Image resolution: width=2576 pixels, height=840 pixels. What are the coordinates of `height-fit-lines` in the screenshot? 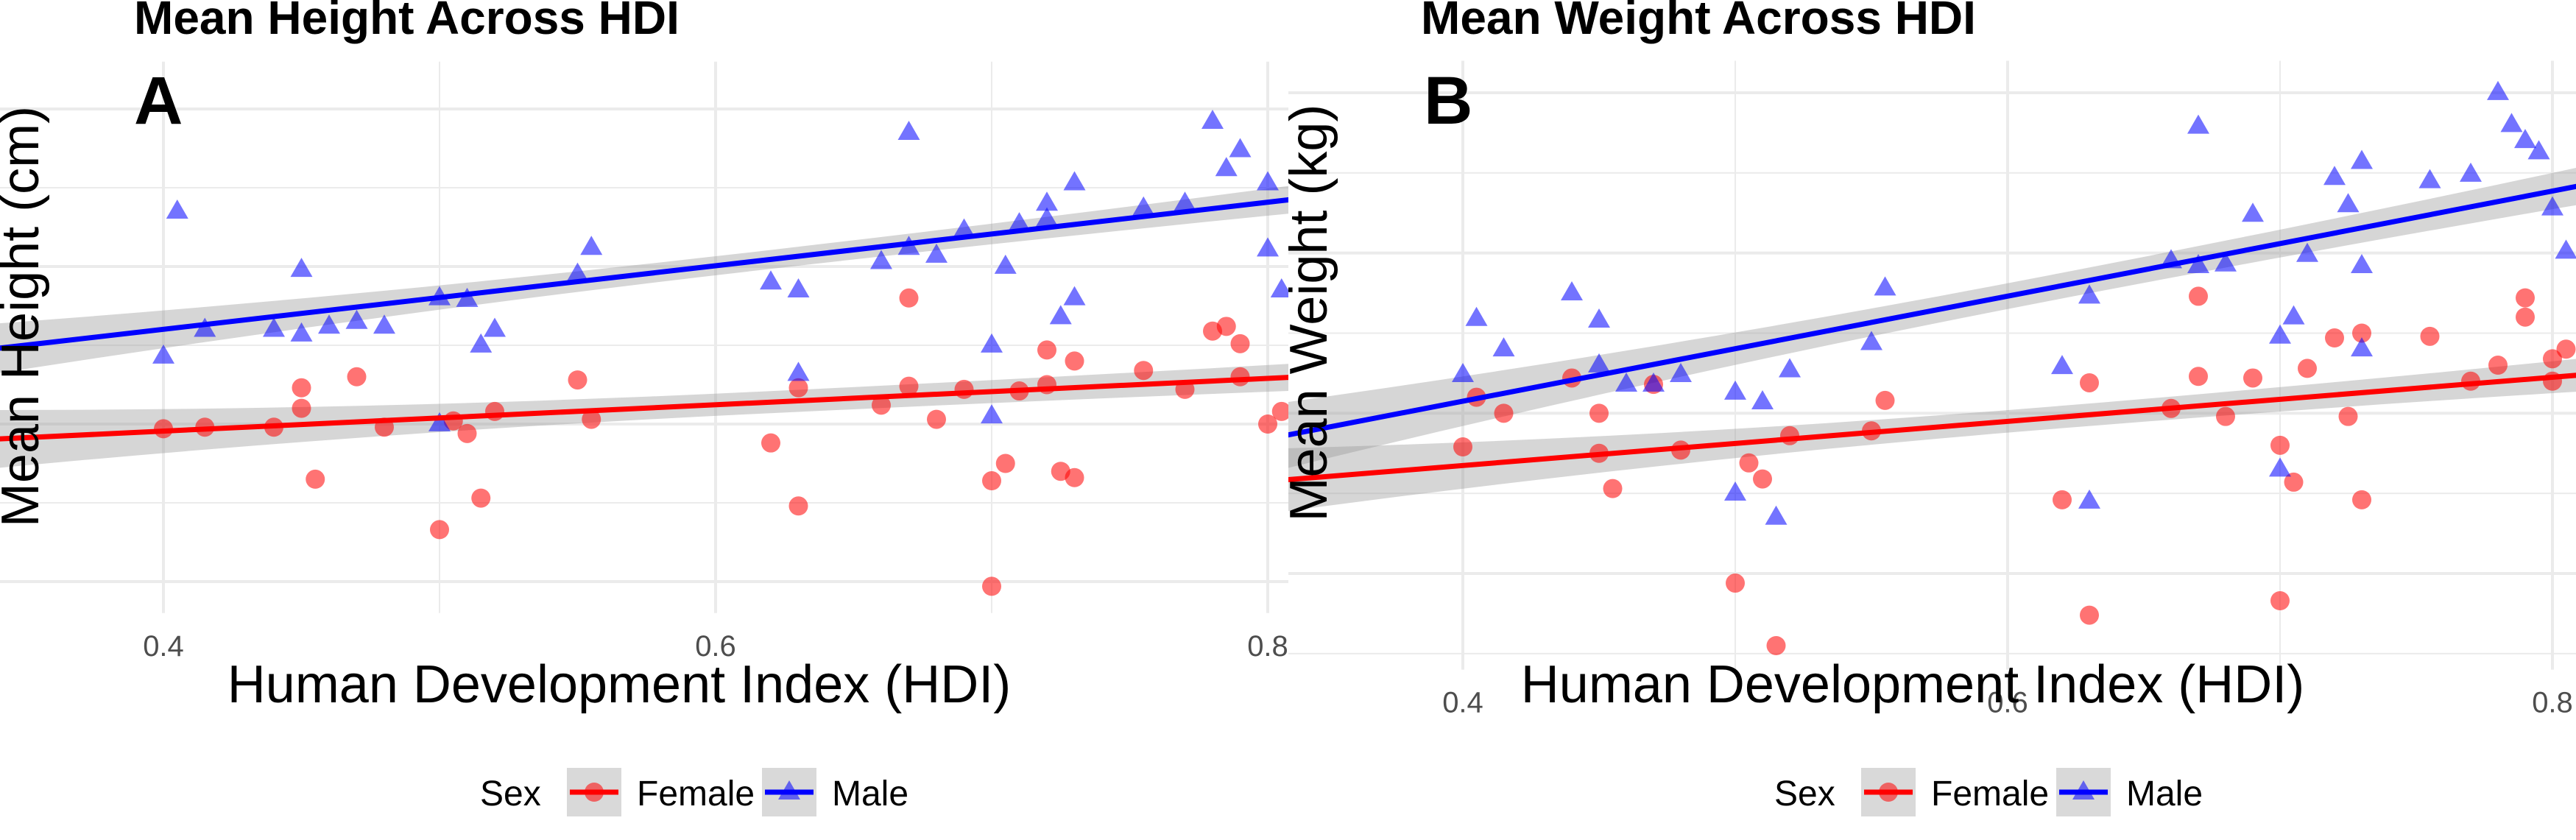 It's located at (644, 319).